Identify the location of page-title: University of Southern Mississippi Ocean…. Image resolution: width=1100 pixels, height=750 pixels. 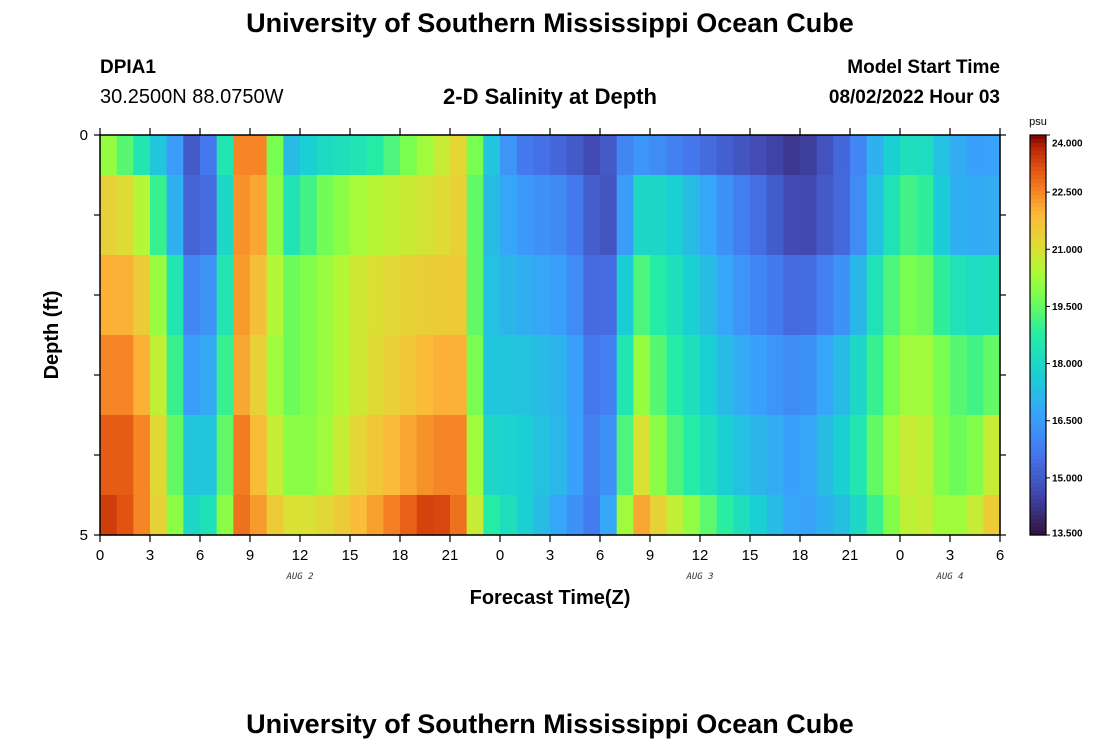
(550, 23).